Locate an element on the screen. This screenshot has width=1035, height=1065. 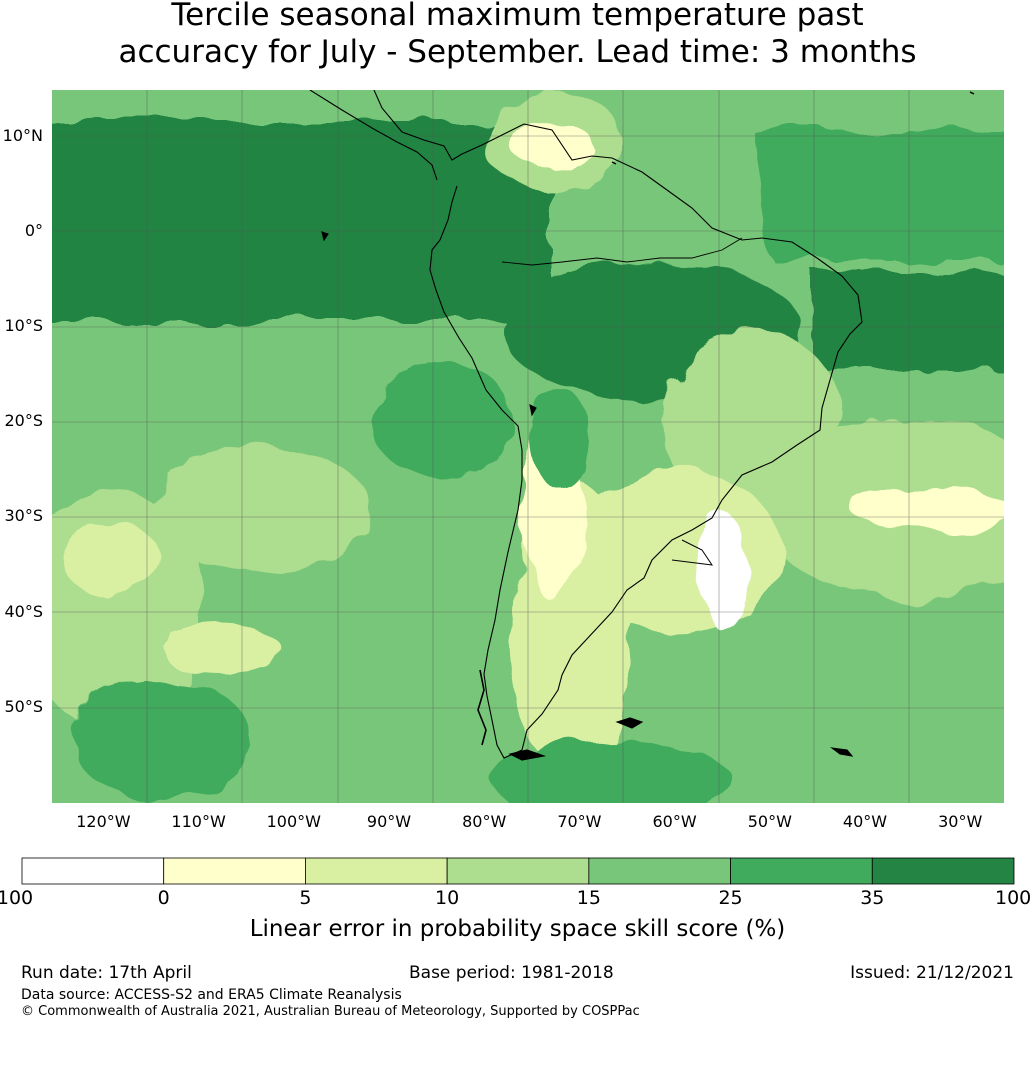
falkland-islands is located at coordinates (629, 723).